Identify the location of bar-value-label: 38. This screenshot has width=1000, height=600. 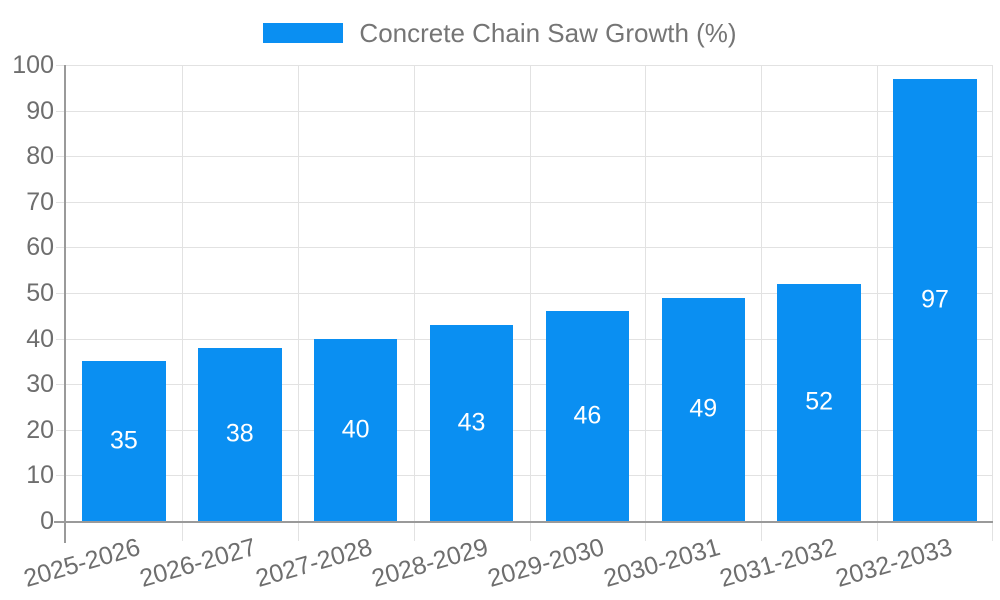
(239, 433).